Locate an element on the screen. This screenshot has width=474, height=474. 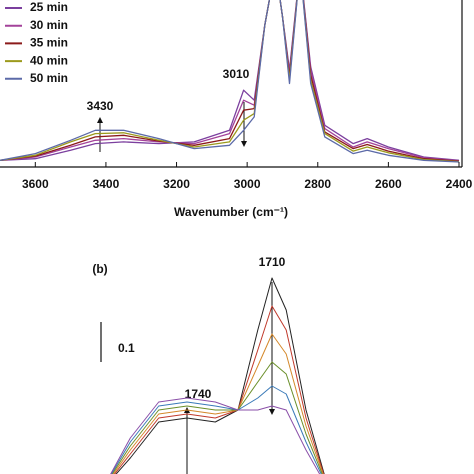
annotation: 1710 is located at coordinates (272, 262).